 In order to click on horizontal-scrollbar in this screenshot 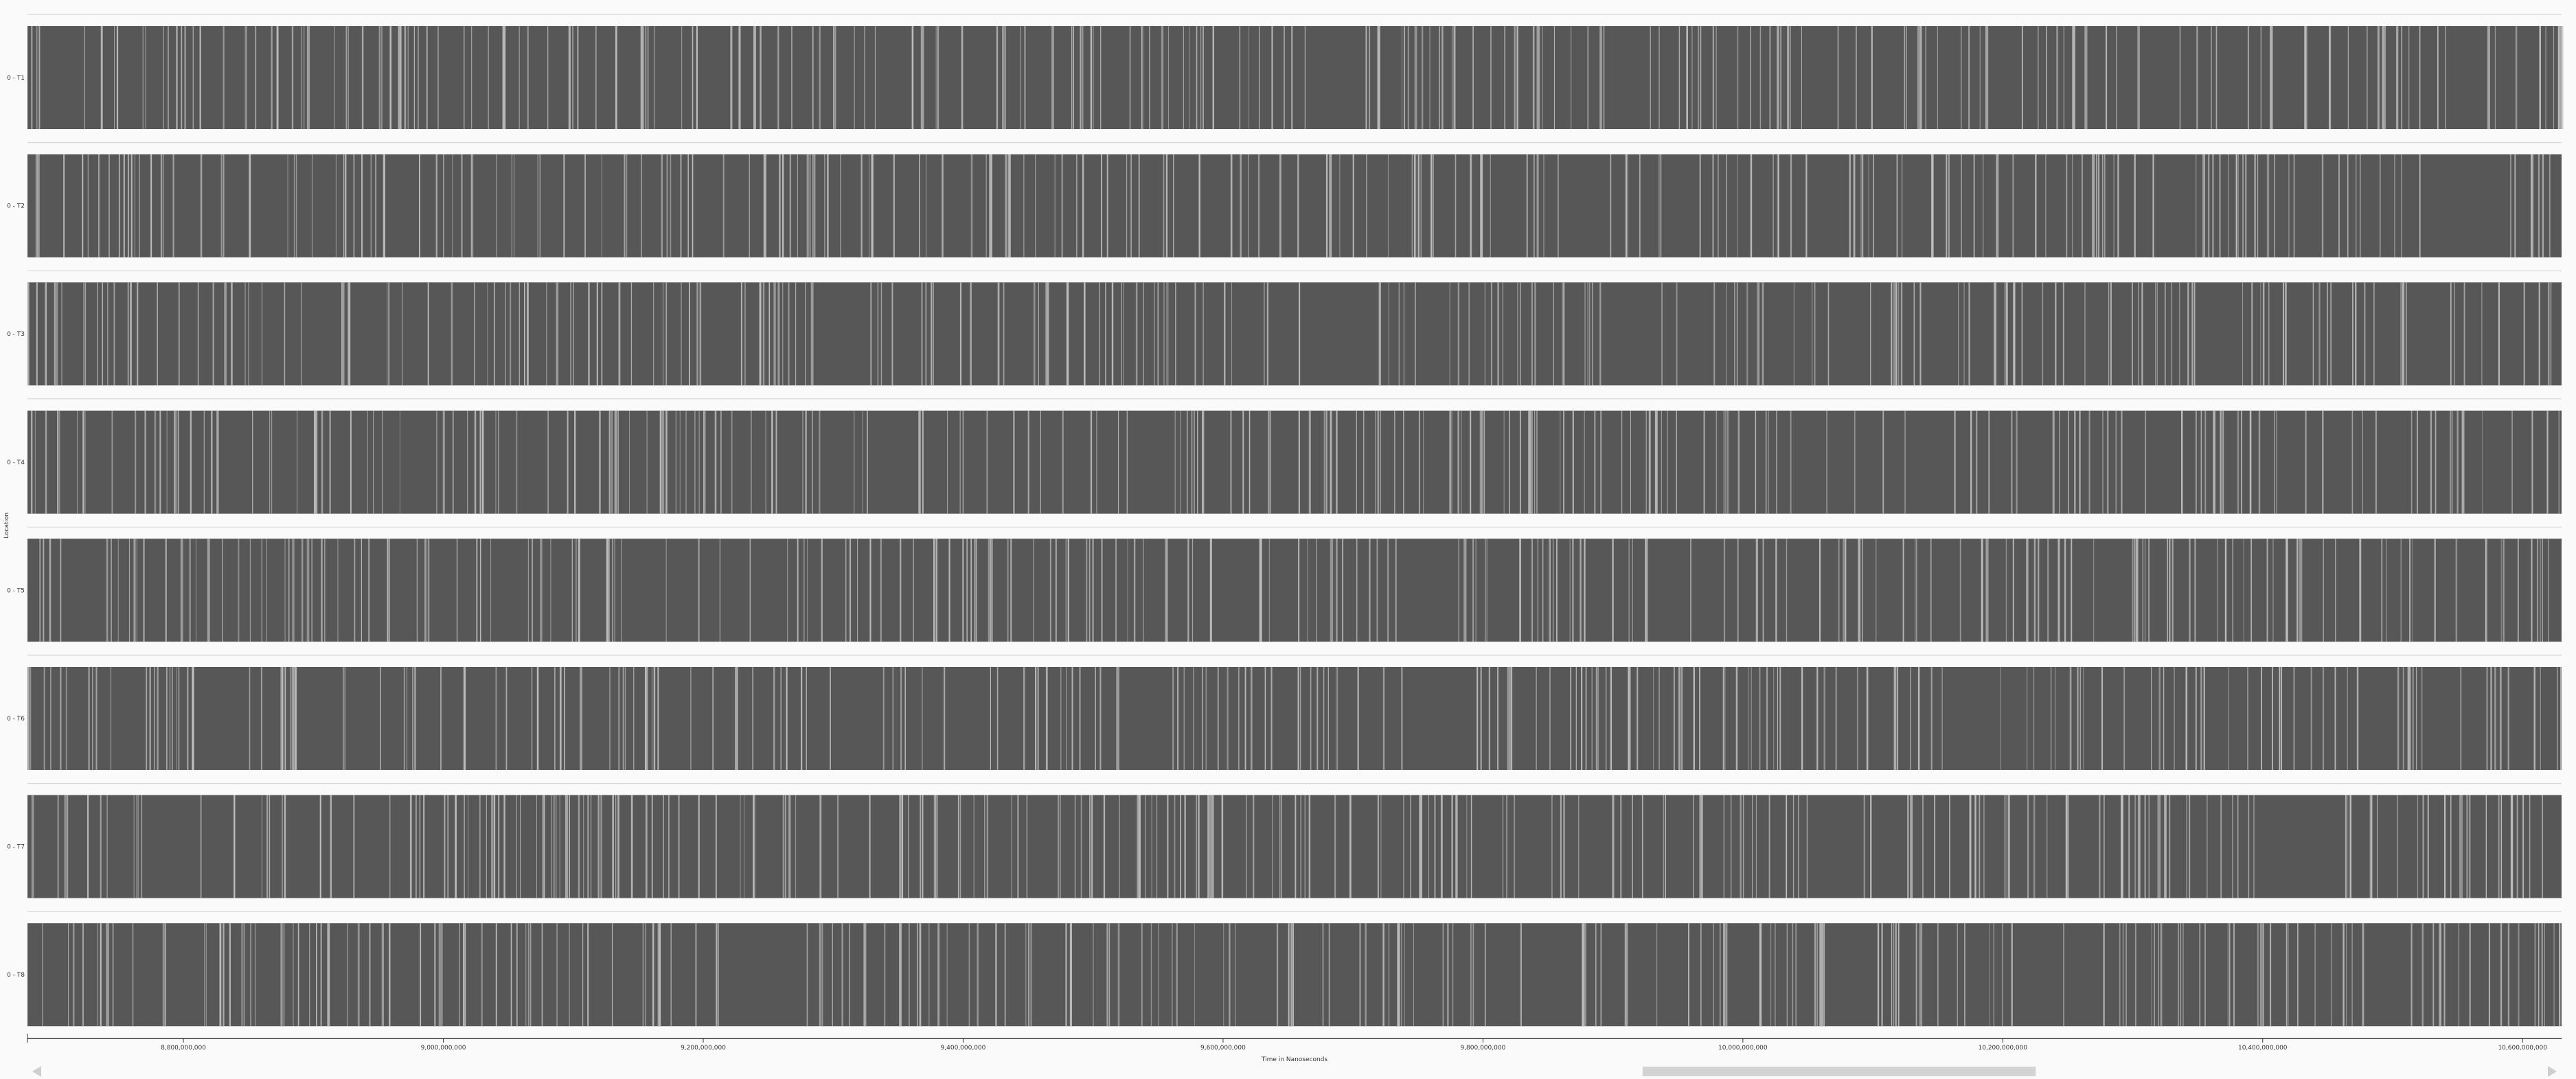, I will do `click(1294, 1071)`.